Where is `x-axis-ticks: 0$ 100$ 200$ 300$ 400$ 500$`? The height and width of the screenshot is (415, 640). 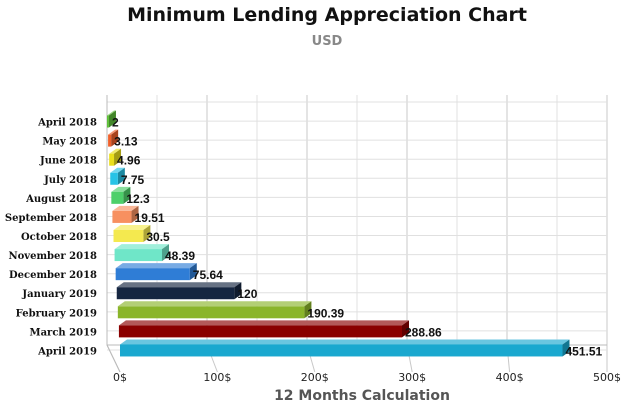
x-axis-ticks: 0$ 100$ 200$ 300$ 400$ 500$ is located at coordinates (367, 377).